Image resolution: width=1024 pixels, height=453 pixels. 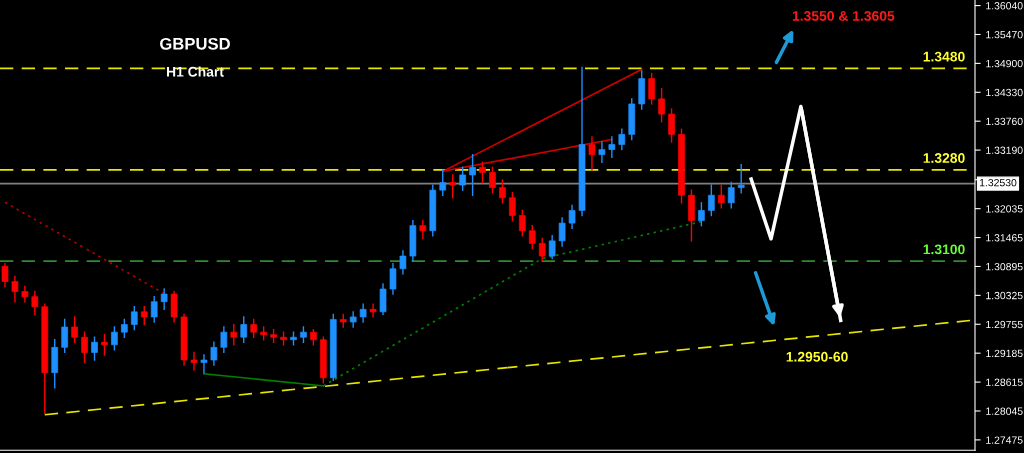 What do you see at coordinates (817, 356) in the screenshot?
I see `annotation: 1.2950-60` at bounding box center [817, 356].